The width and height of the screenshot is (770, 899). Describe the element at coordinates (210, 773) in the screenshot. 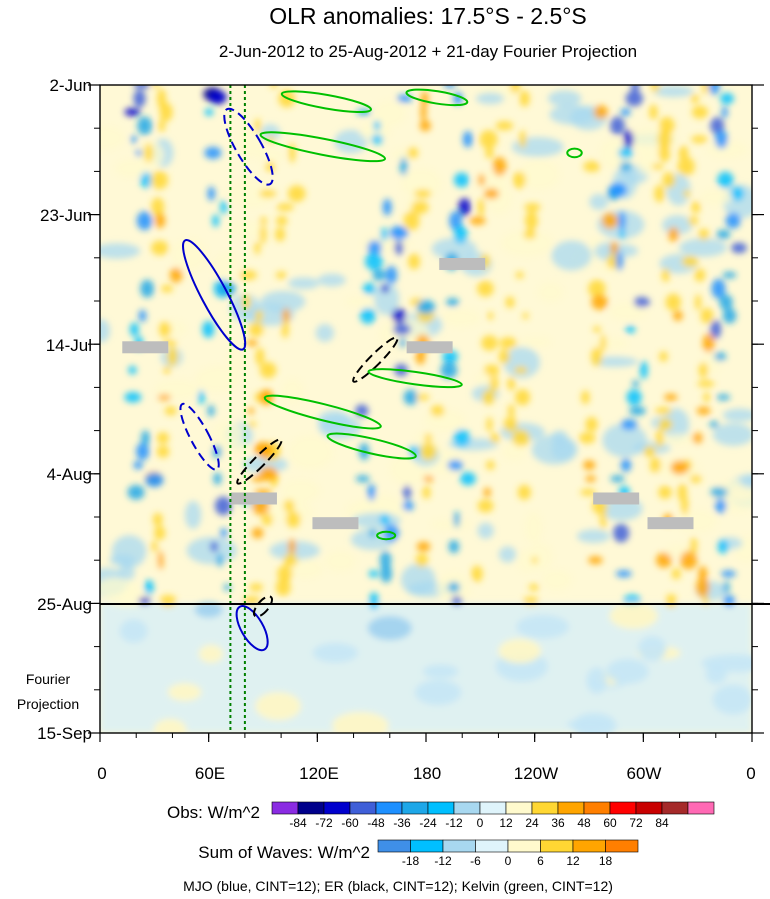

I see `x-tick-label: 60E` at that location.